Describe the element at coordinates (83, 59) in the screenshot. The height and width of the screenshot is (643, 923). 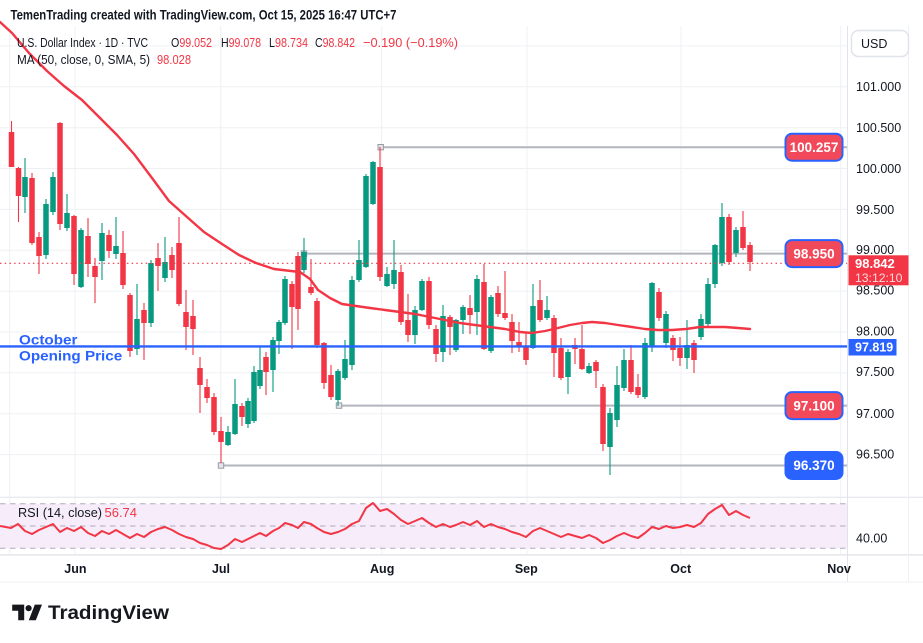
I see `svg-text: MA (50, close, 0, SMA, 5)` at that location.